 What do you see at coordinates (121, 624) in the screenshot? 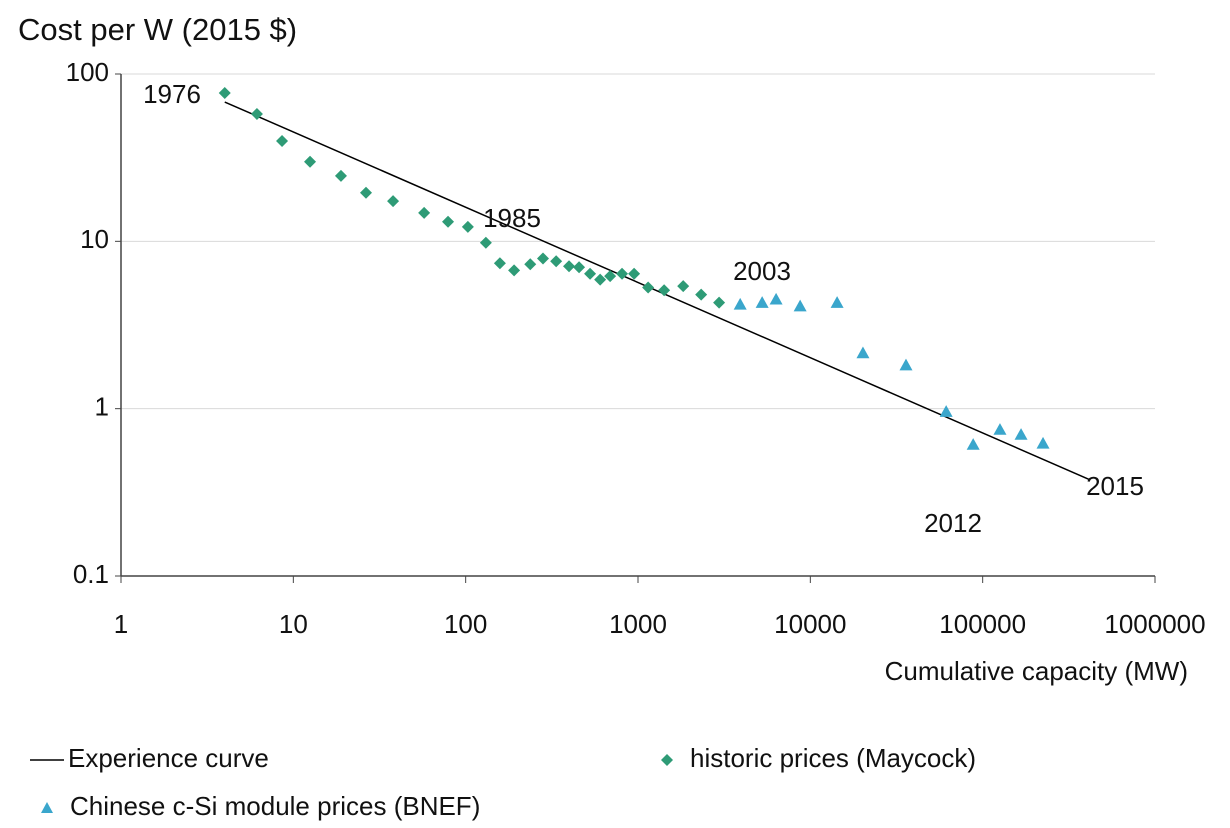
I see `x-tick-label: 1` at bounding box center [121, 624].